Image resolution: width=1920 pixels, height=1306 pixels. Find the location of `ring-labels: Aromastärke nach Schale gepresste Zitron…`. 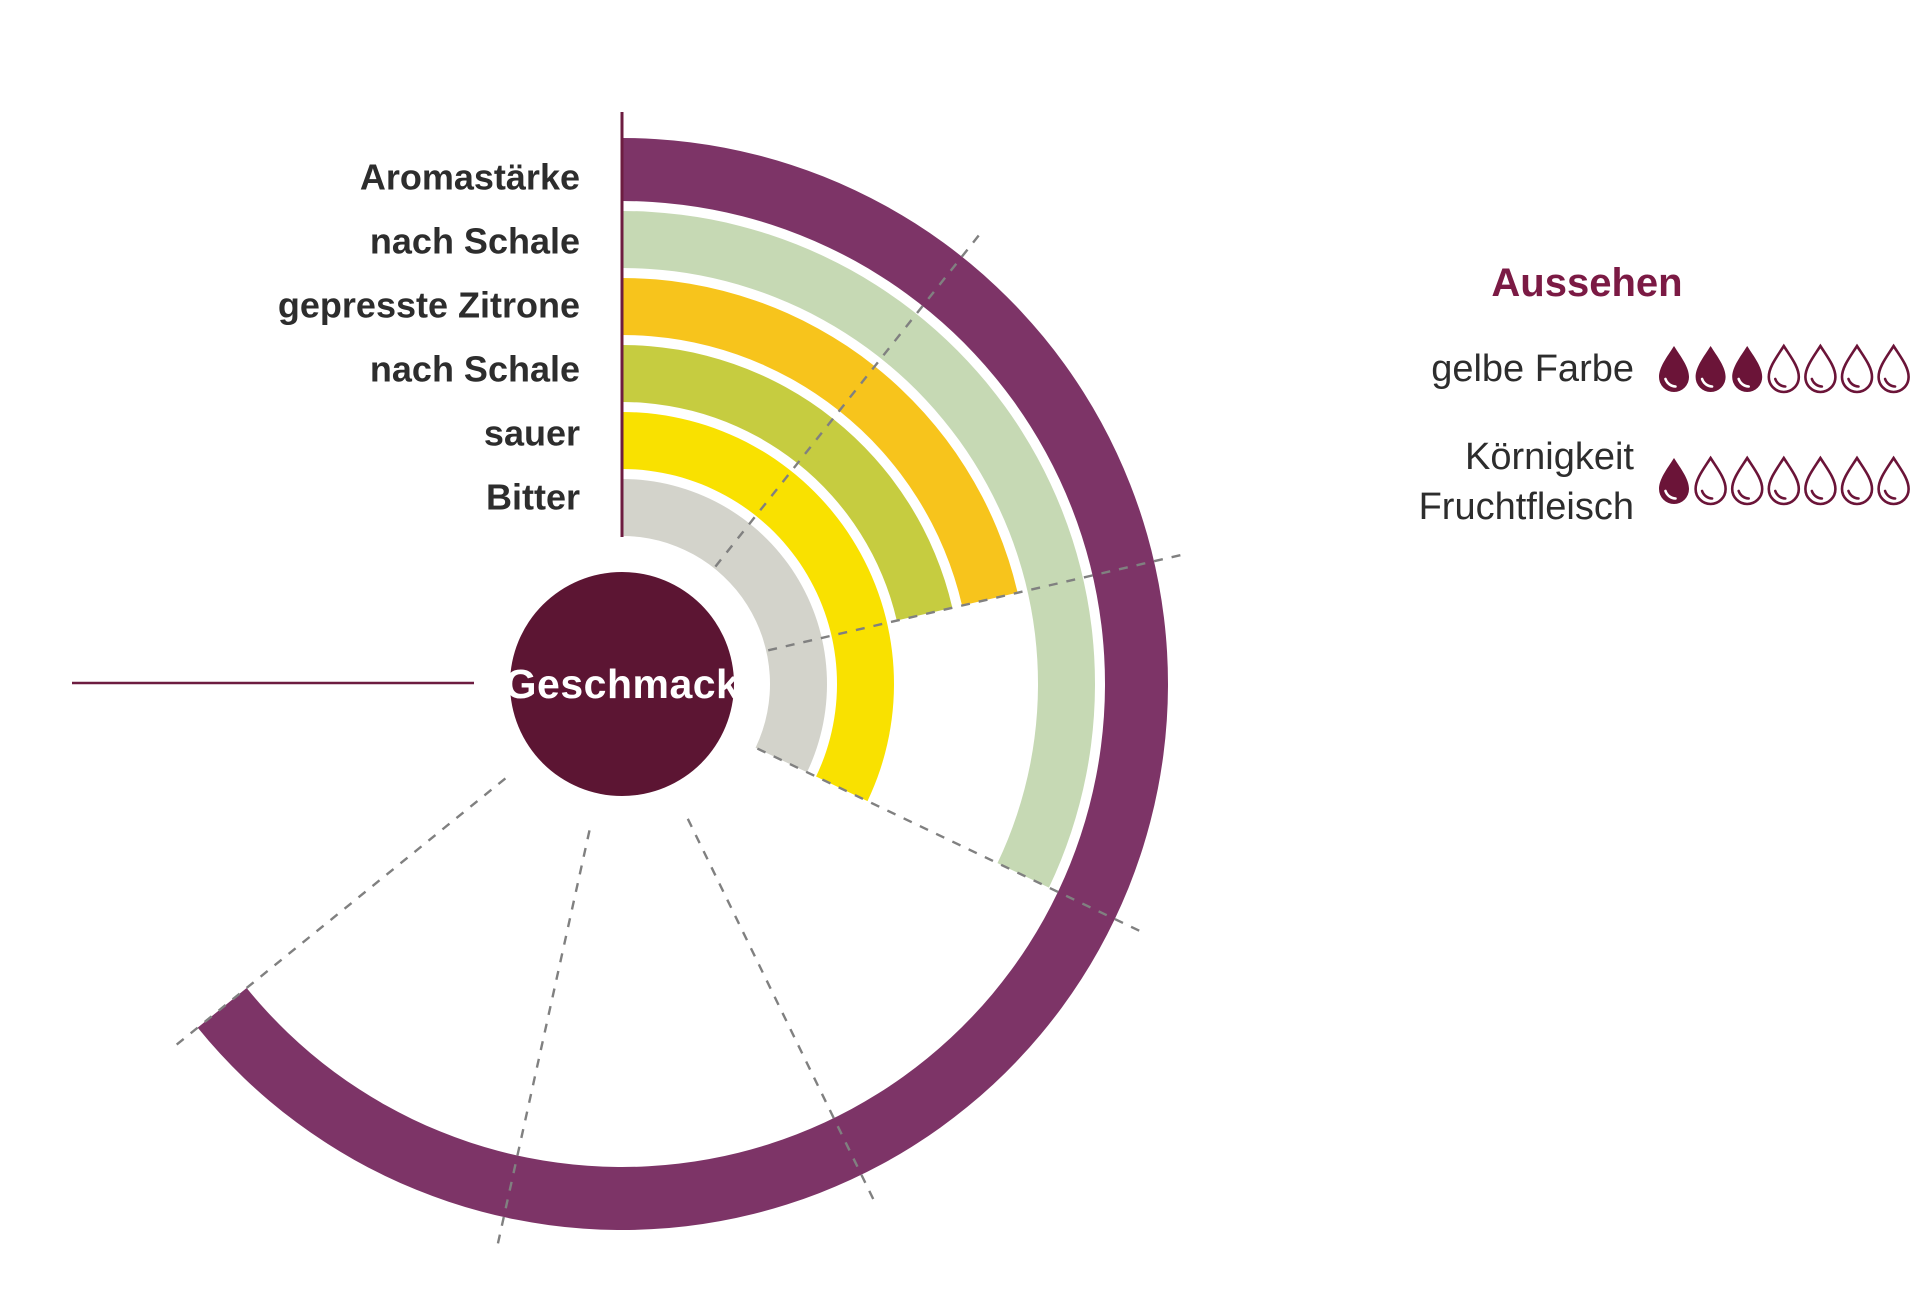

ring-labels: Aromastärke nach Schale gepresste Zitron… is located at coordinates (429, 337).